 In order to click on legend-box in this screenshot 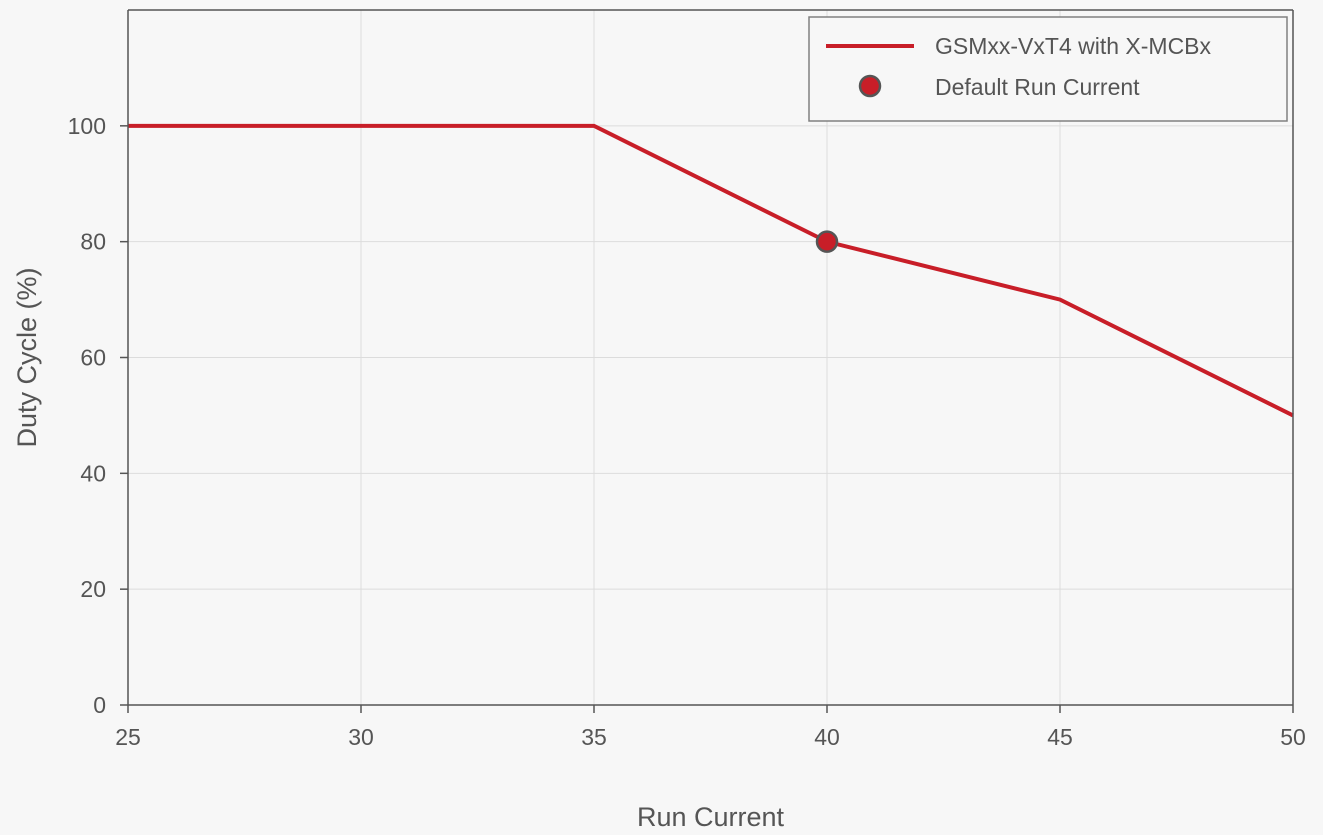, I will do `click(1048, 69)`.